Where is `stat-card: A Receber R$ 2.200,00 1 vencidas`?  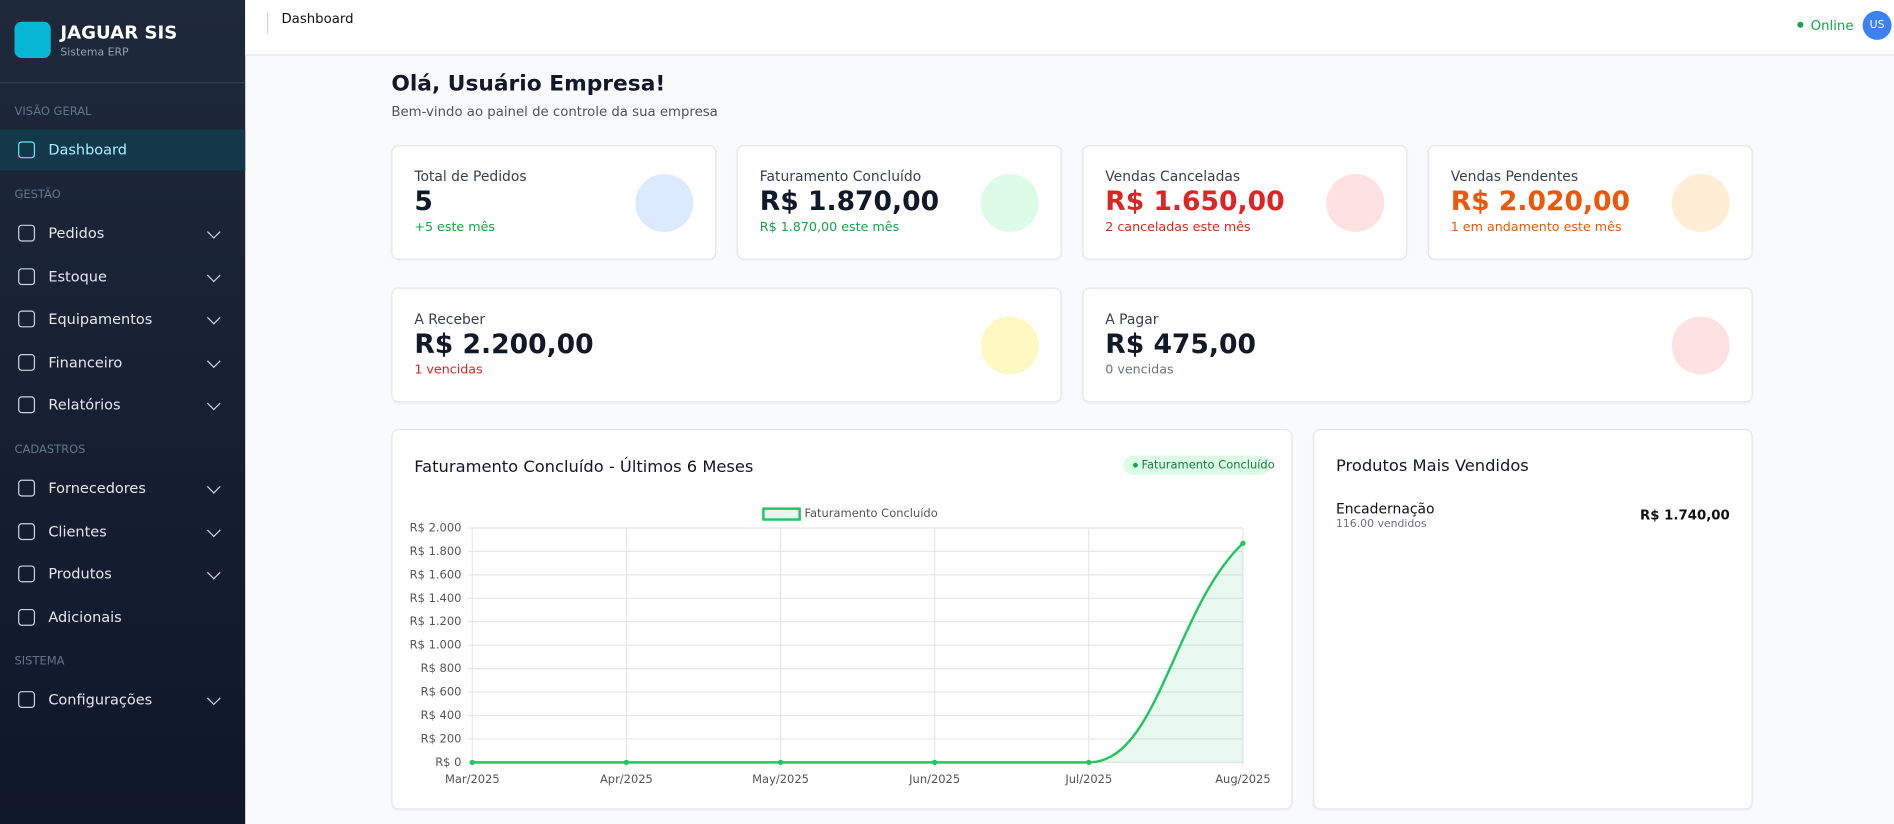
stat-card: A Receber R$ 2.200,00 1 vencidas is located at coordinates (726, 345).